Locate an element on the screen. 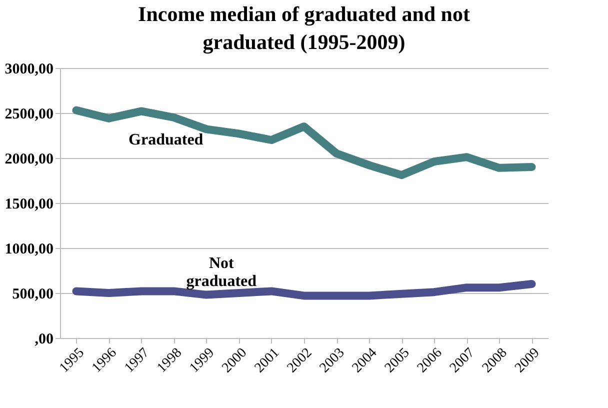  y-tick-label: 500,00 is located at coordinates (33, 294).